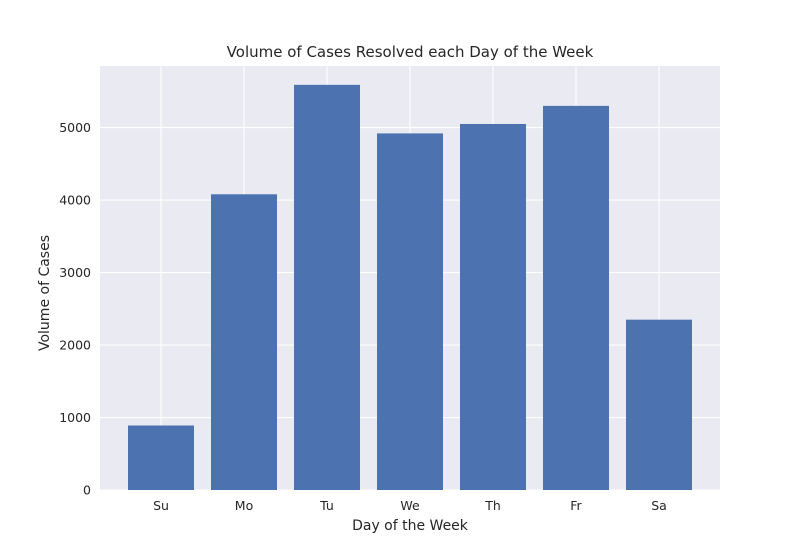 Image resolution: width=800 pixels, height=554 pixels. Describe the element at coordinates (75, 200) in the screenshot. I see `y-tick-label: 4000` at that location.